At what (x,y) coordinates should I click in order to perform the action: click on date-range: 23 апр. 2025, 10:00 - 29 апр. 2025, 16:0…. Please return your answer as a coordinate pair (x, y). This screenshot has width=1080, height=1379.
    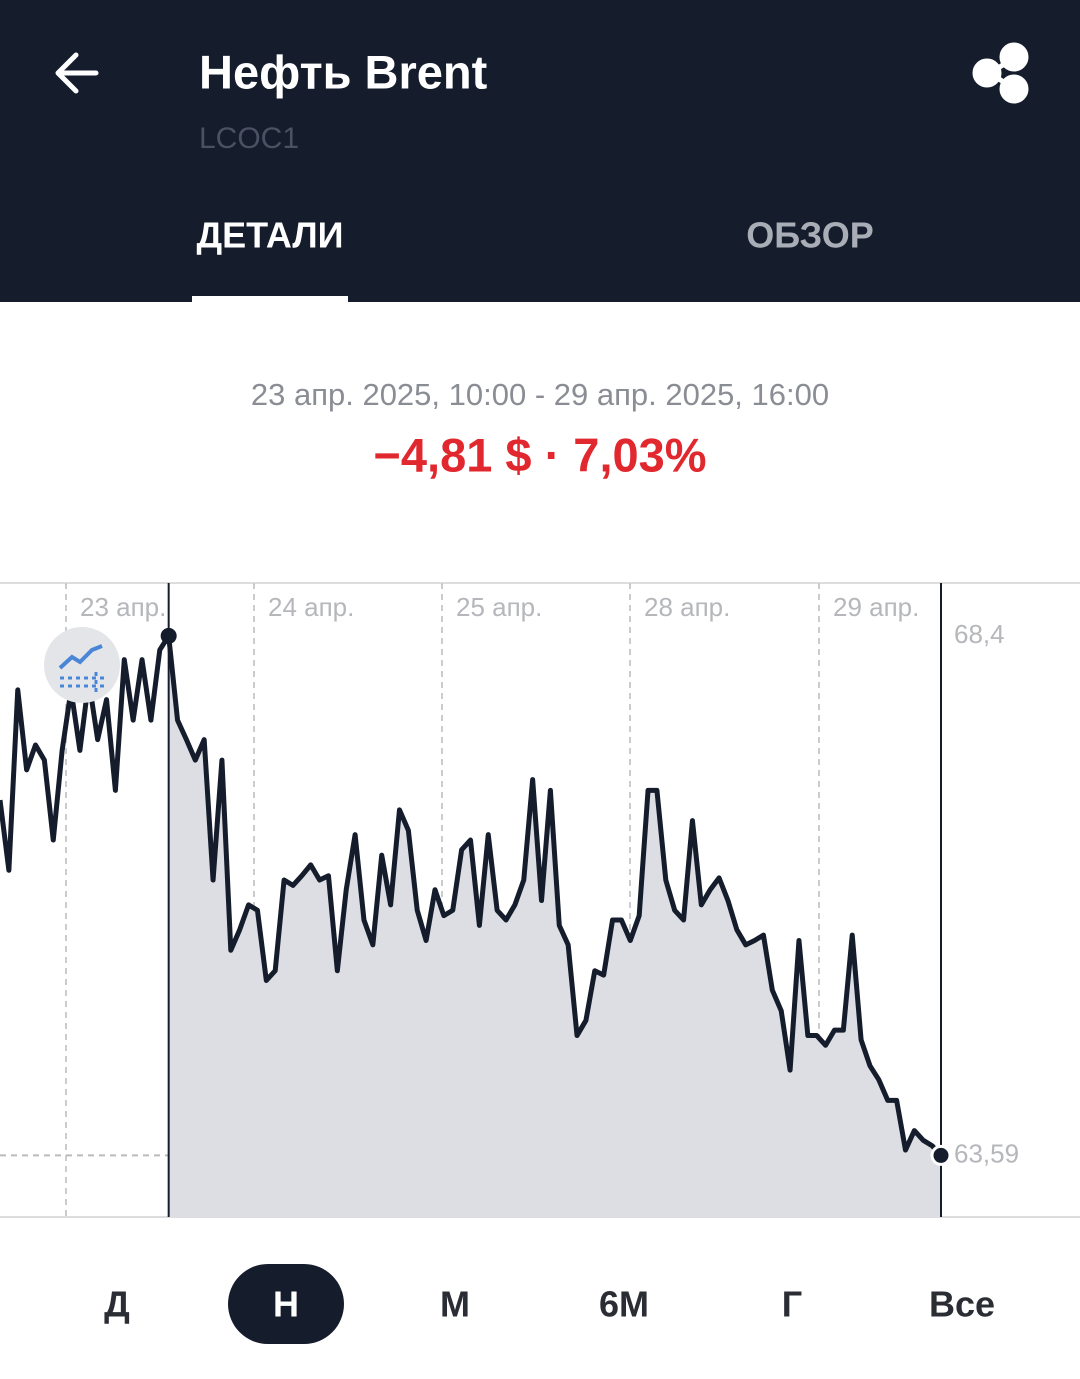
    Looking at the image, I should click on (540, 394).